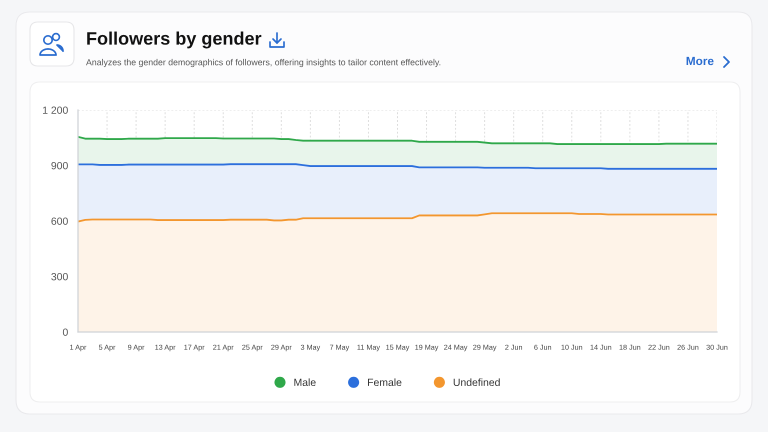 This screenshot has height=432, width=768. What do you see at coordinates (59, 166) in the screenshot?
I see `y-tick-label: 900` at bounding box center [59, 166].